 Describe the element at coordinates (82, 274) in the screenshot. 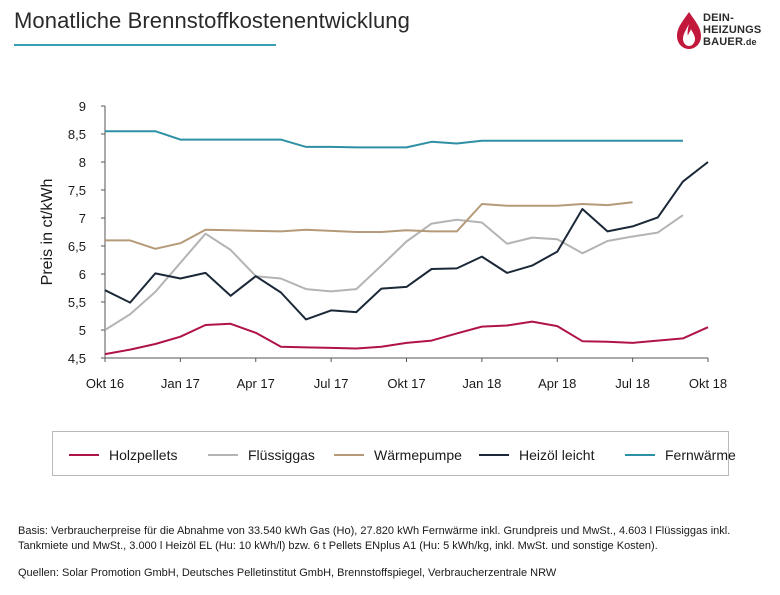

I see `y-tick-label: 6` at that location.